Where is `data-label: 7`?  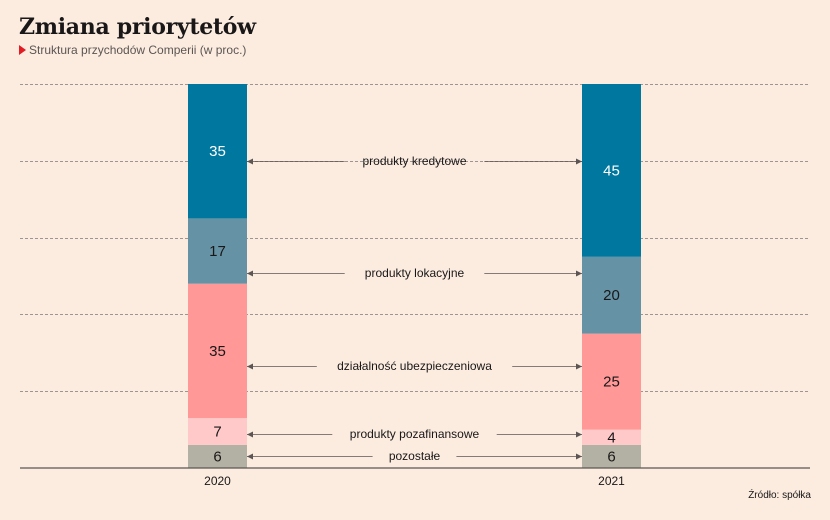 data-label: 7 is located at coordinates (217, 432).